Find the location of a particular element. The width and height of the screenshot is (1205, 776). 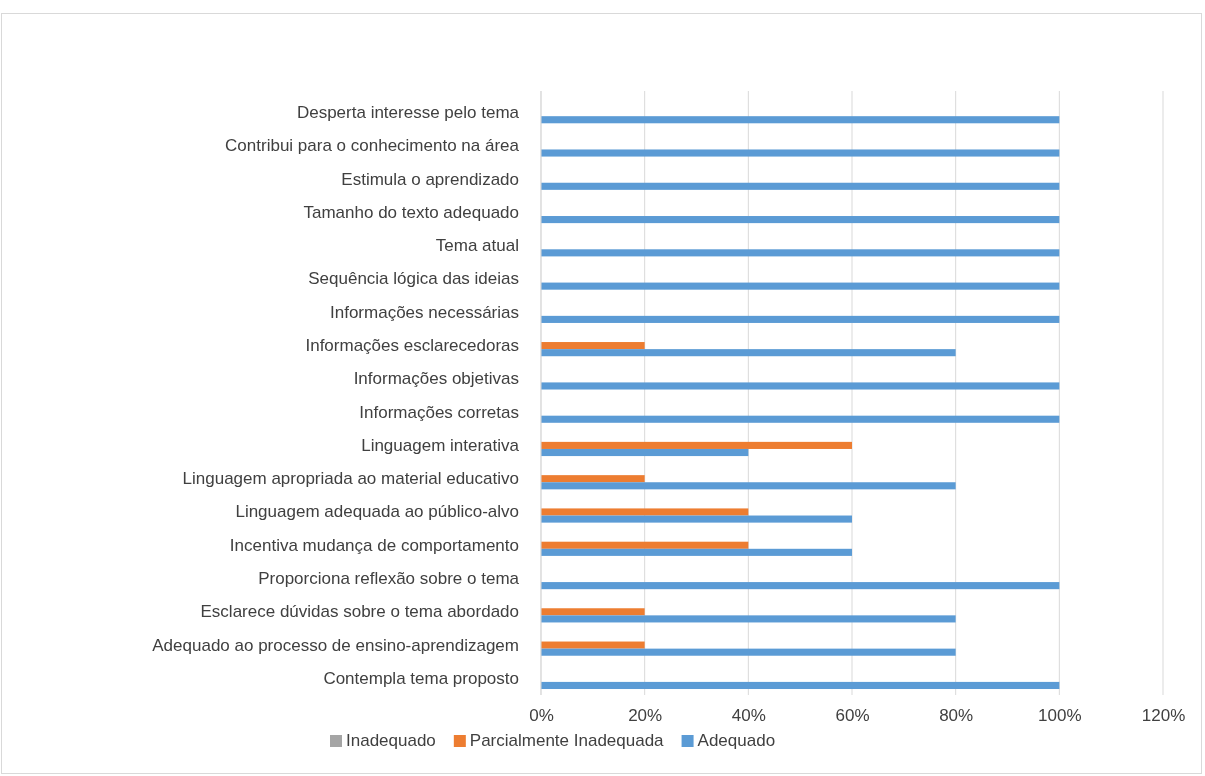

legend-label: Adequado is located at coordinates (736, 740).